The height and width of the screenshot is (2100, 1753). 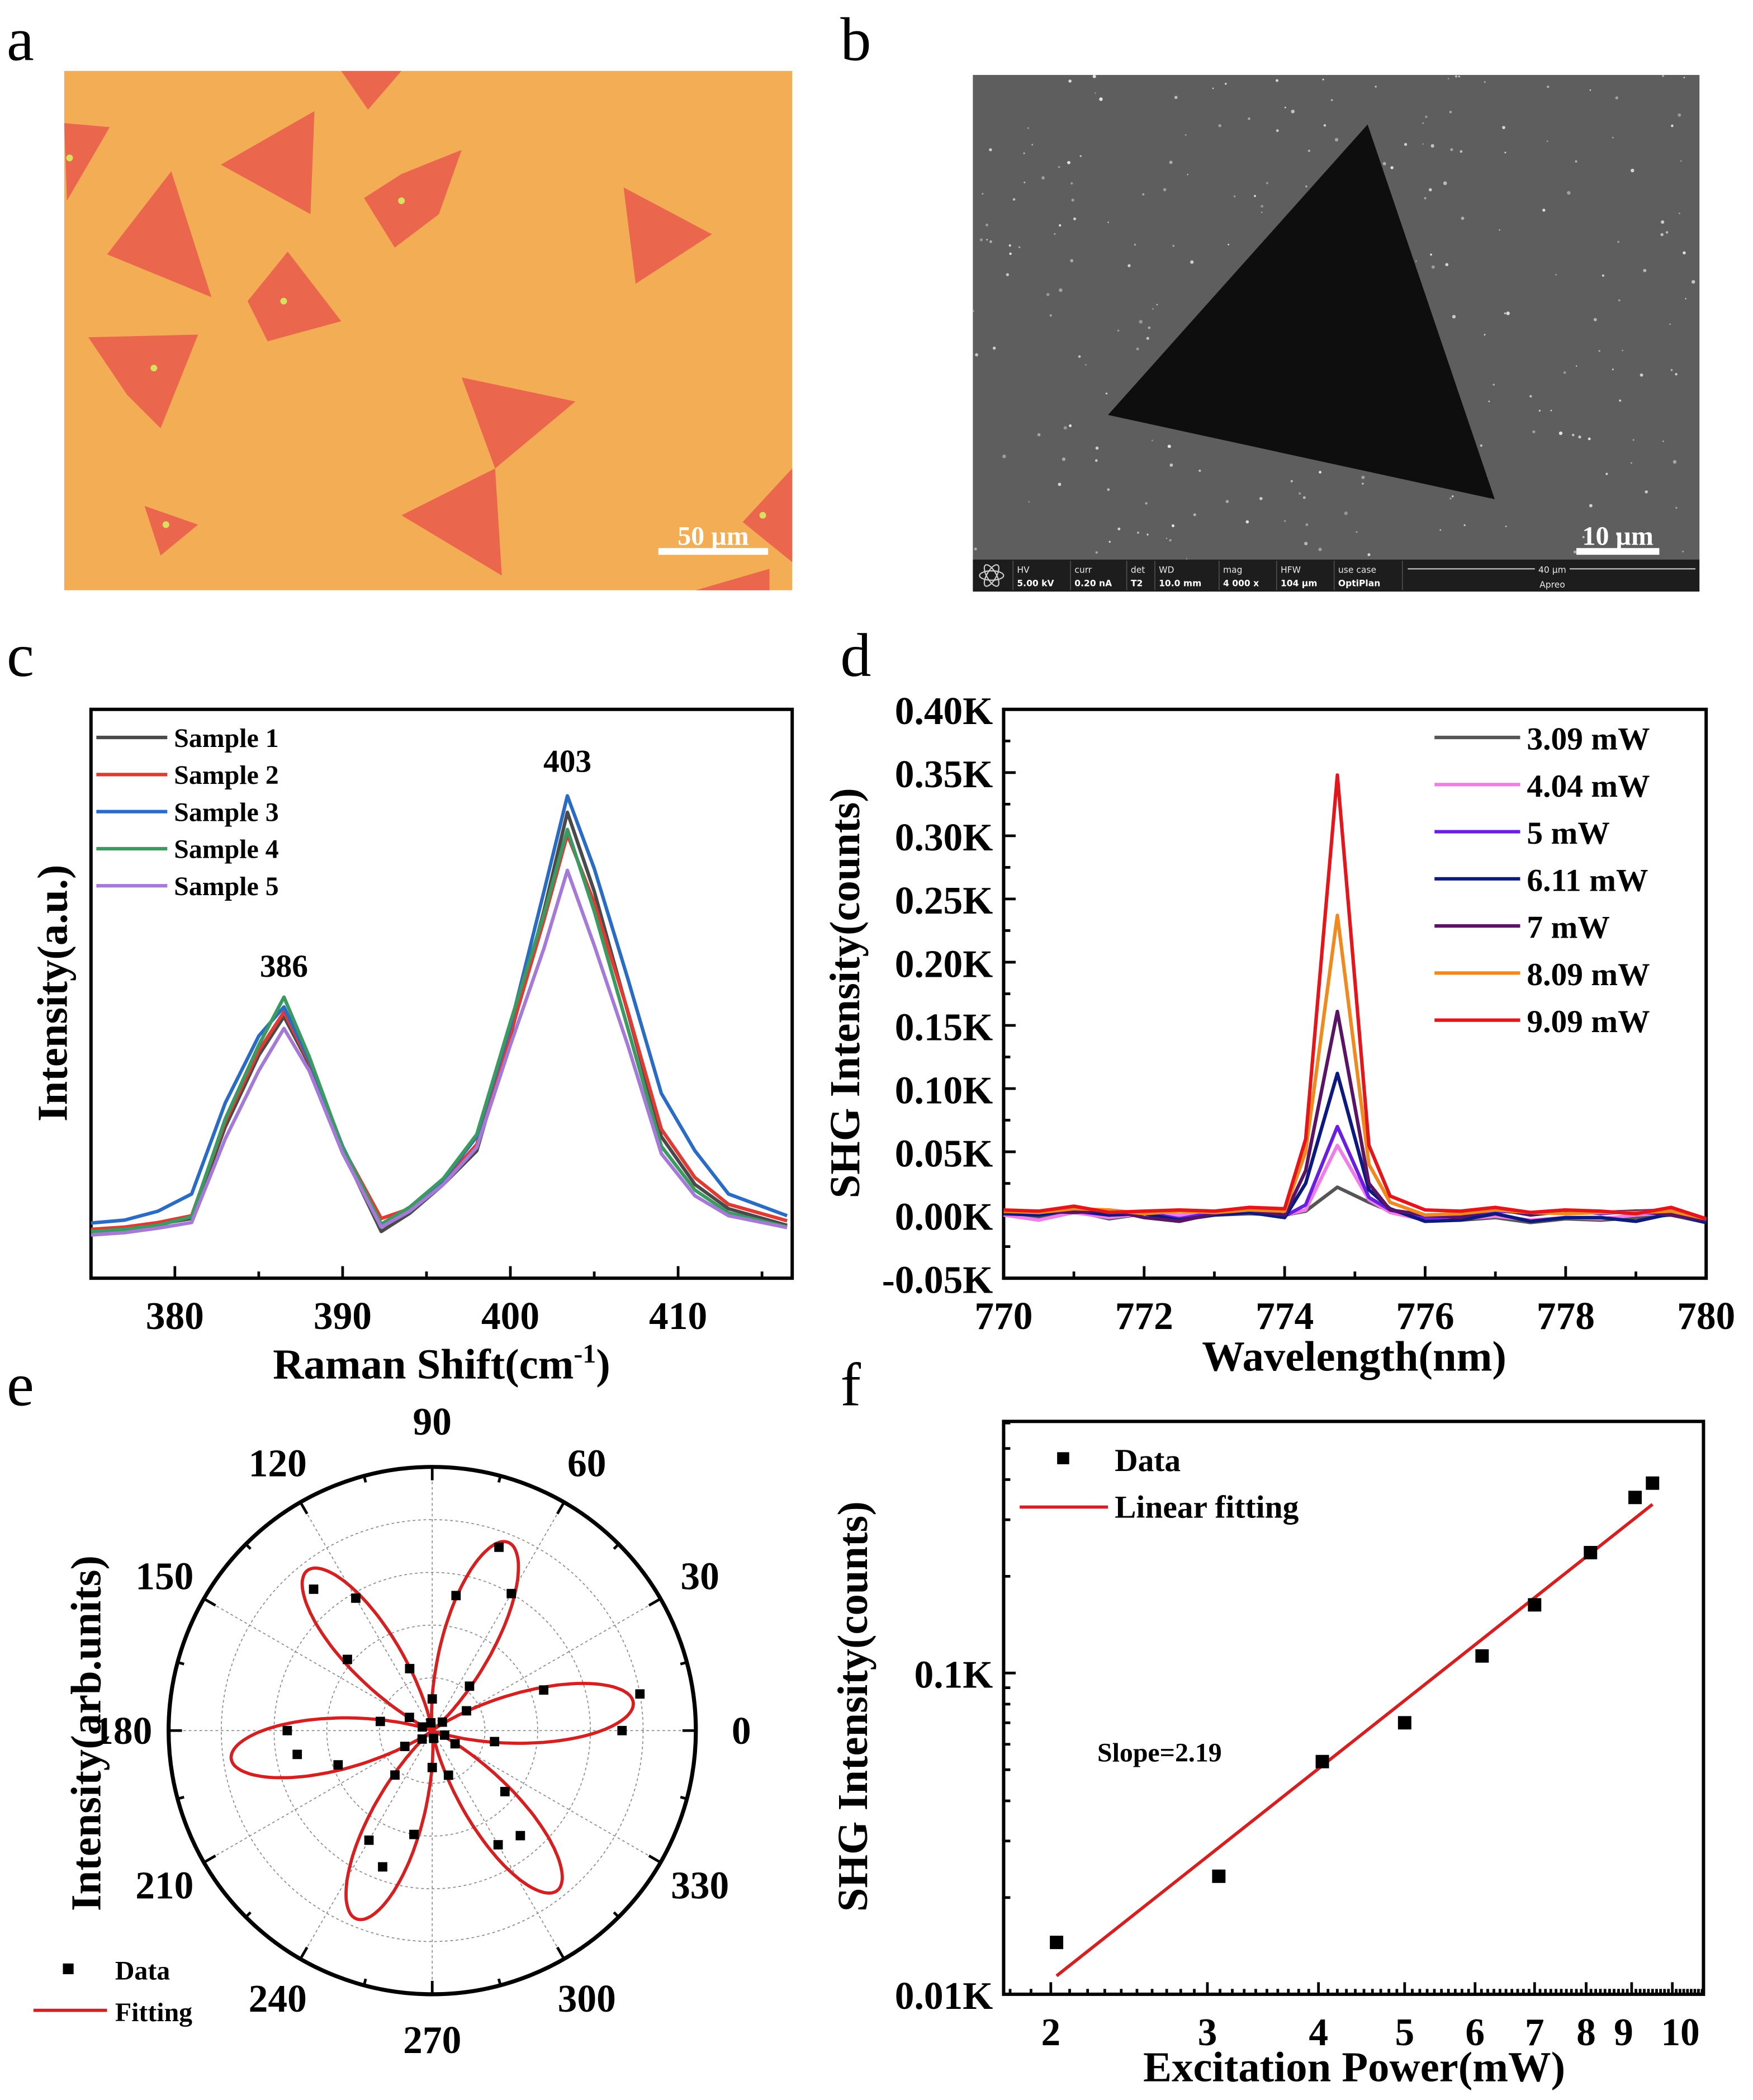 What do you see at coordinates (567, 761) in the screenshot?
I see `peak-annotation: 403` at bounding box center [567, 761].